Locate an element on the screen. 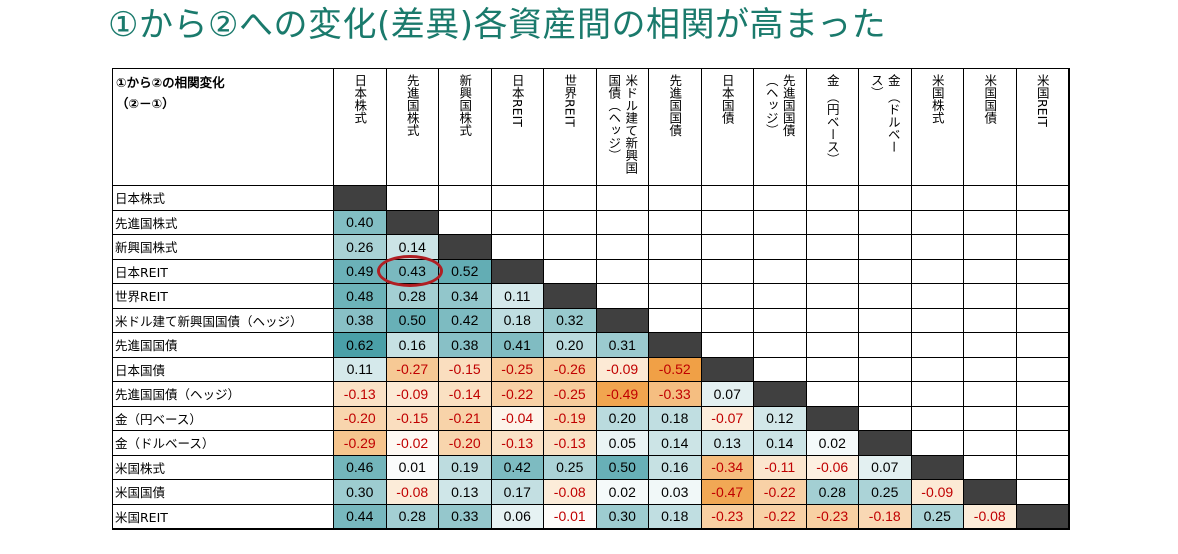 Image resolution: width=1178 pixels, height=554 pixels. heatmap-cell: 0.20 is located at coordinates (622, 418).